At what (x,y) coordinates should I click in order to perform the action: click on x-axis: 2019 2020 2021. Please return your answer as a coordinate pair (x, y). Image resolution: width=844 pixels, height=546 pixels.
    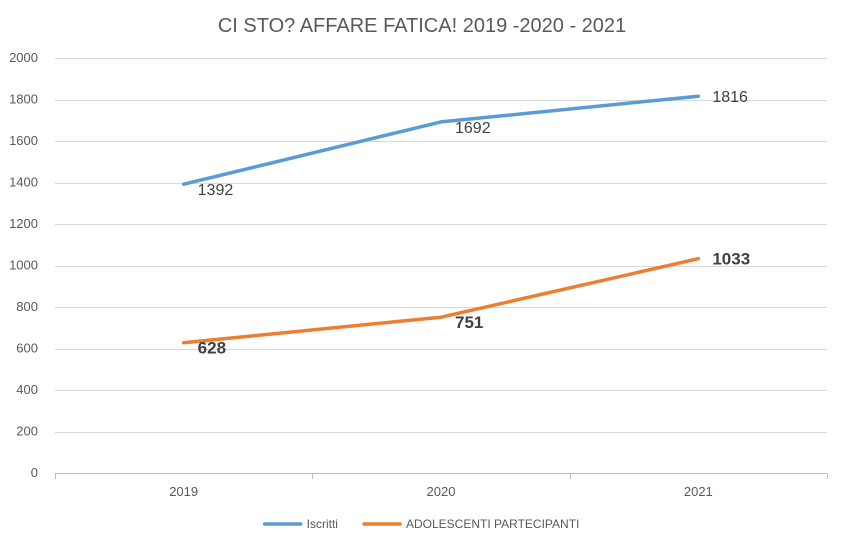
    Looking at the image, I should click on (441, 486).